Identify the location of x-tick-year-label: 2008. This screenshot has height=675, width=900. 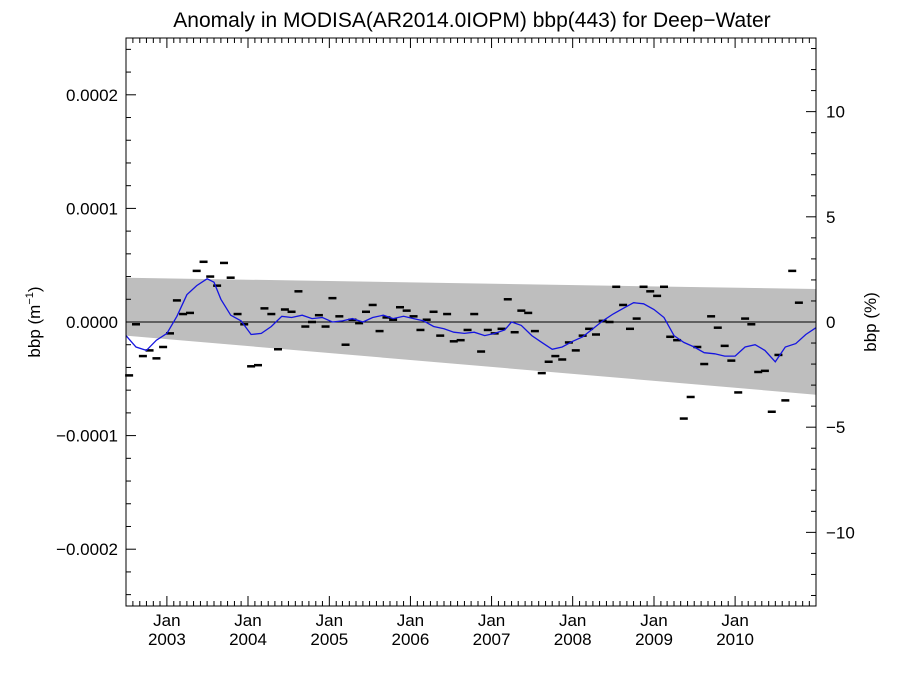
(573, 639).